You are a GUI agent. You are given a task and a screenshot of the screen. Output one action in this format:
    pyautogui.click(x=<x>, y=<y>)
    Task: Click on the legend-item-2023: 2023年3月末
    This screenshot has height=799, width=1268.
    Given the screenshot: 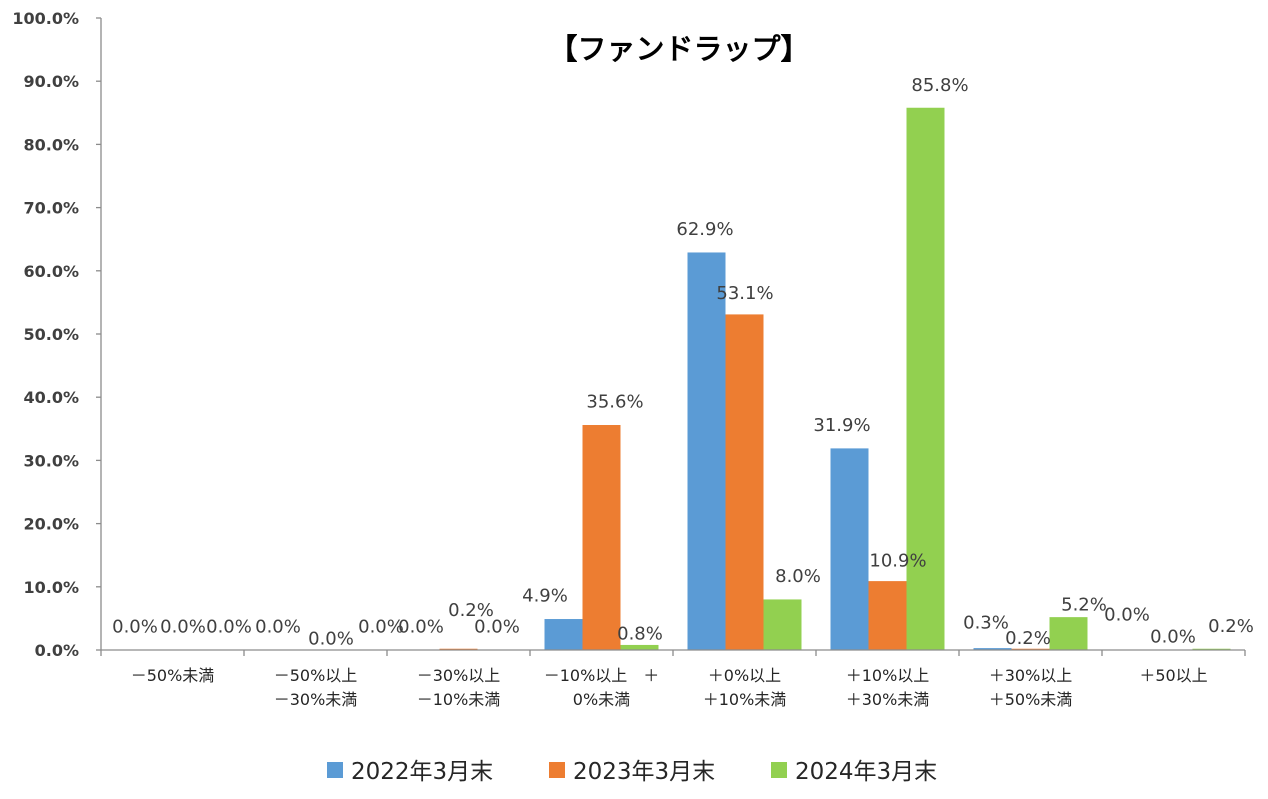 What is the action you would take?
    pyautogui.click(x=632, y=772)
    